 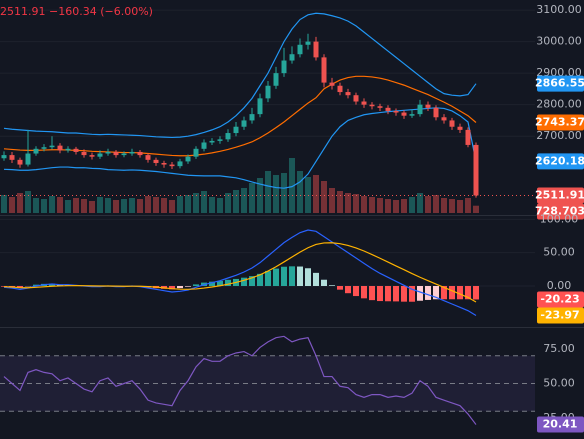 I want to click on value-label: 728.703, so click(x=559, y=210).